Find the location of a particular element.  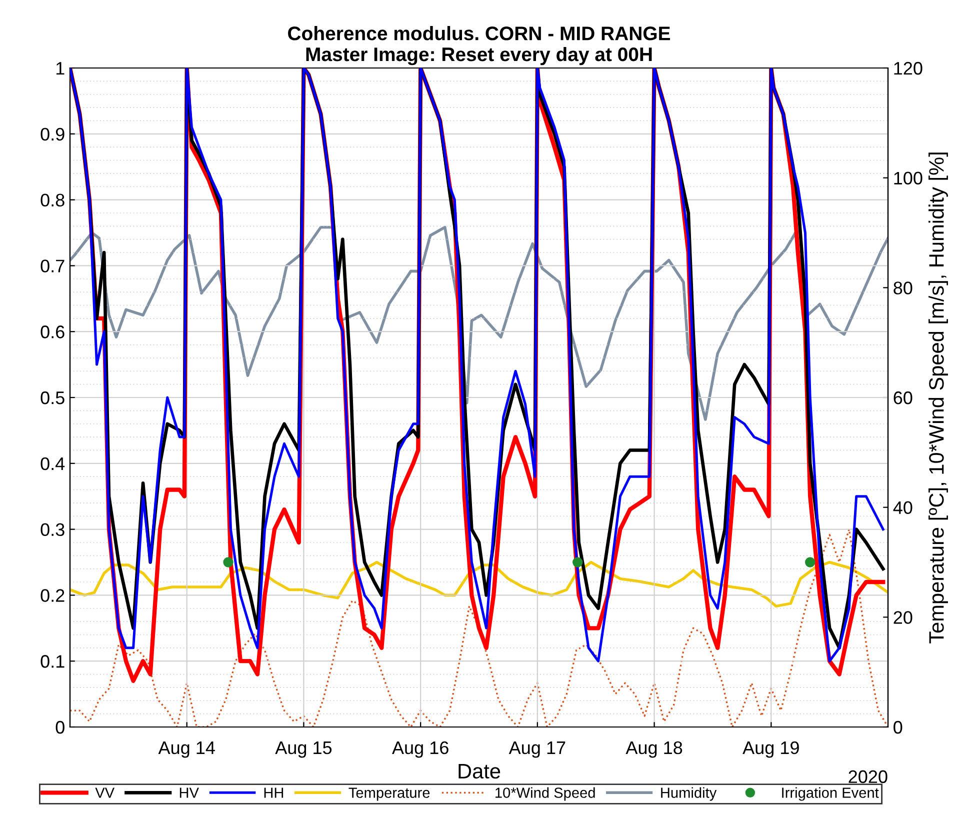

legend-label: Temperature is located at coordinates (389, 794).